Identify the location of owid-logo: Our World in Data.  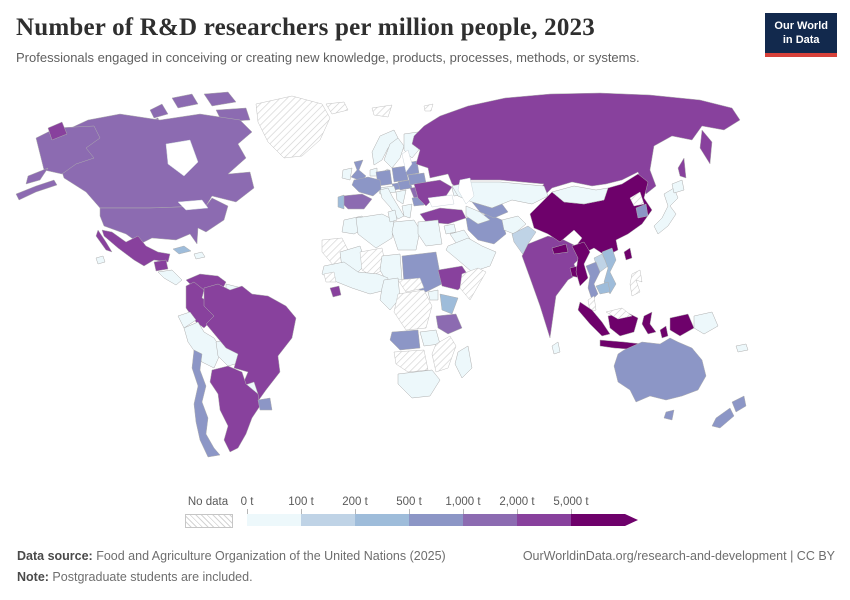
(801, 35).